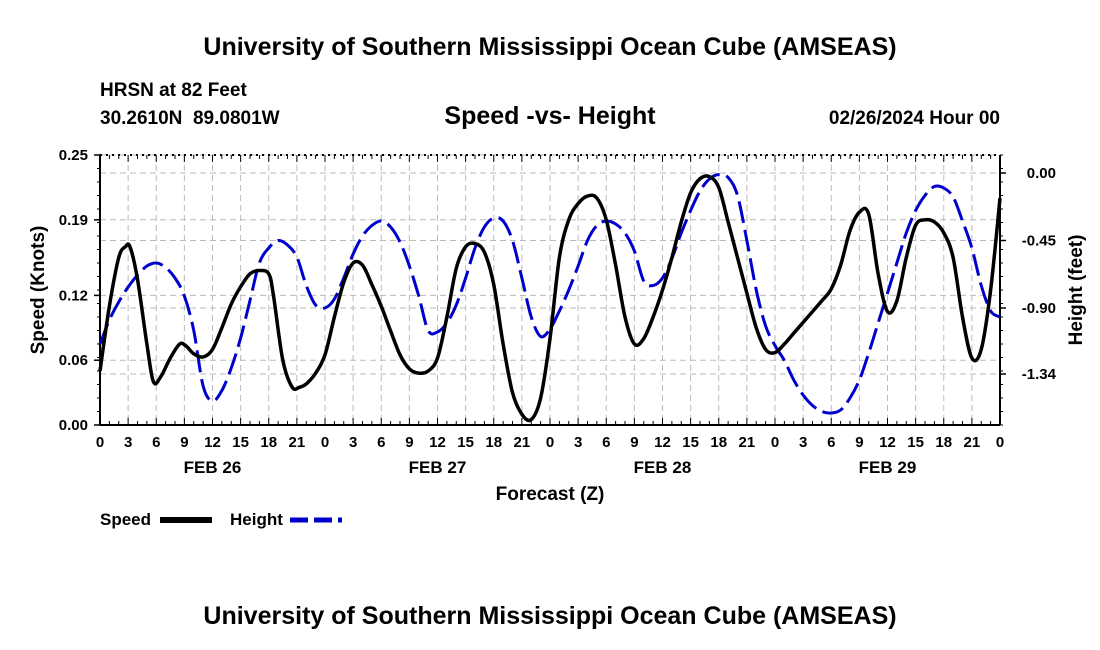 The image size is (1100, 650). What do you see at coordinates (888, 467) in the screenshot?
I see `date-label: FEB 29` at bounding box center [888, 467].